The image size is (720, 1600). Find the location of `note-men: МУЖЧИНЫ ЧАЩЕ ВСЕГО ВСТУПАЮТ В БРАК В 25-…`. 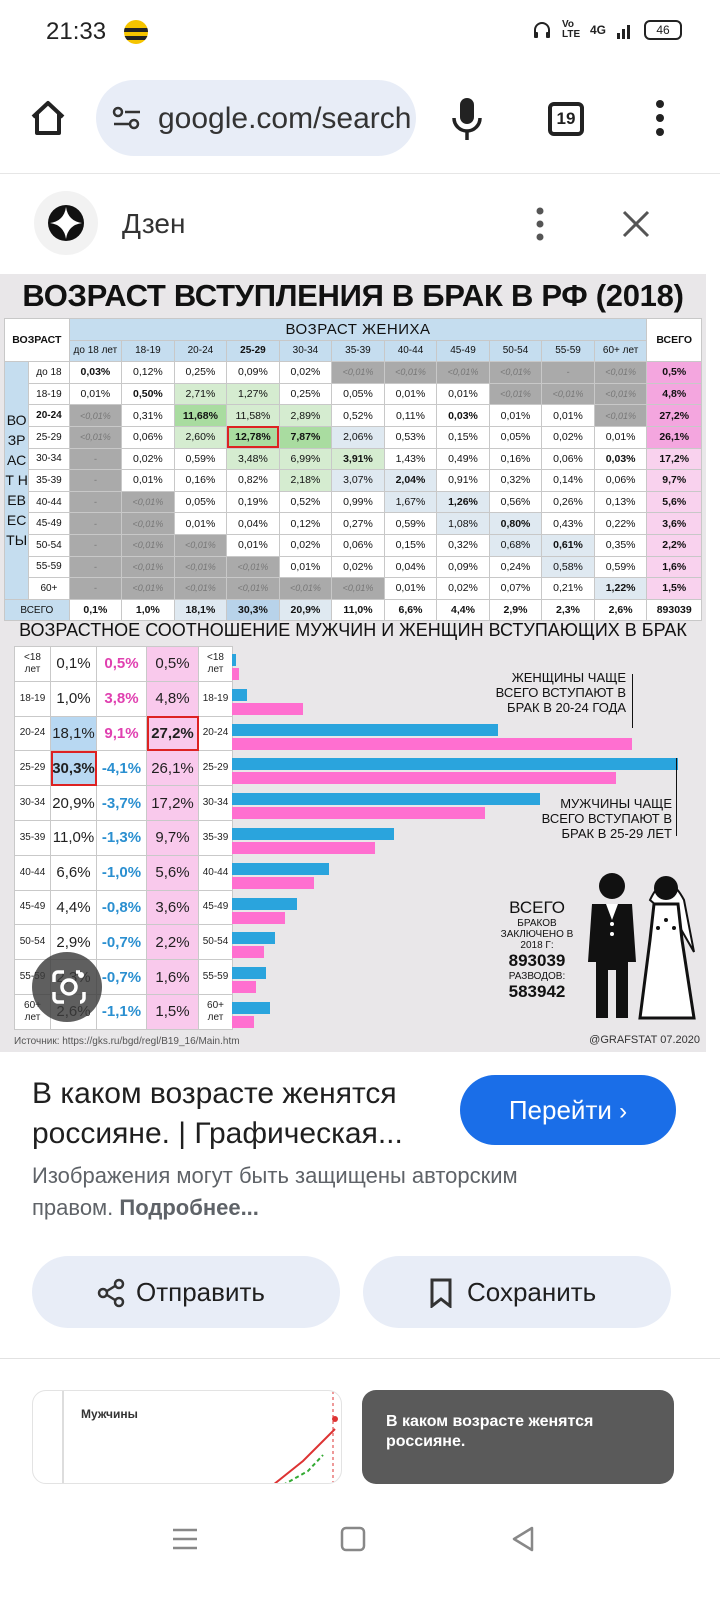

note-men: МУЖЧИНЫ ЧАЩЕ ВСЕГО ВСТУПАЮТ В БРАК В 25-… is located at coordinates (606, 818).